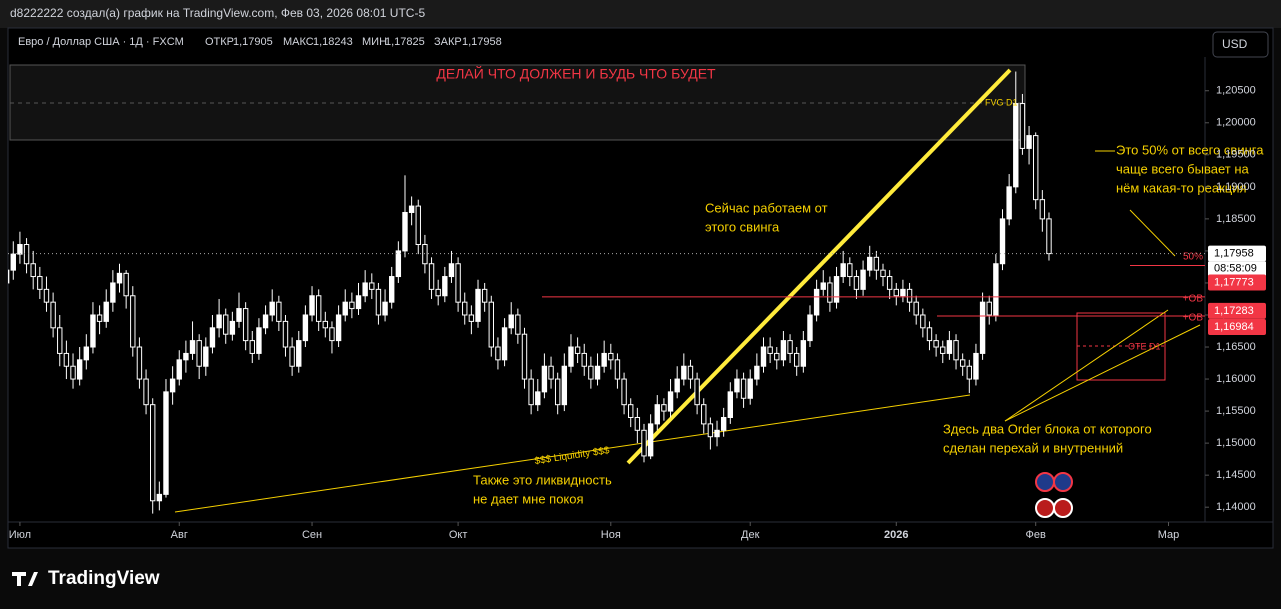  I want to click on price-label: 1,17958, so click(1234, 254).